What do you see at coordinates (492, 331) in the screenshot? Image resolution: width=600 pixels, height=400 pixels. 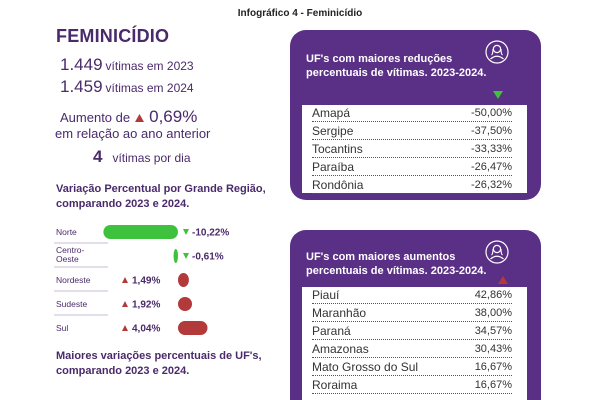 I see `uf-value: 34,57%` at bounding box center [492, 331].